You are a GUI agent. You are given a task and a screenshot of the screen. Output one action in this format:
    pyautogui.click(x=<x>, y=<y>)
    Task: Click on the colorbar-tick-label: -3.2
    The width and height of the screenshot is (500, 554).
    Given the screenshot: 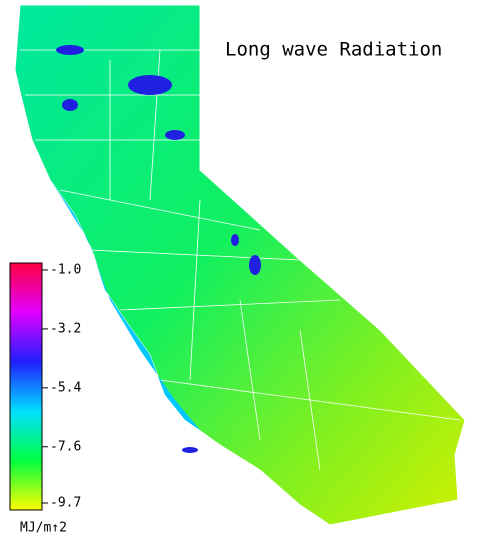 What is the action you would take?
    pyautogui.click(x=65, y=328)
    